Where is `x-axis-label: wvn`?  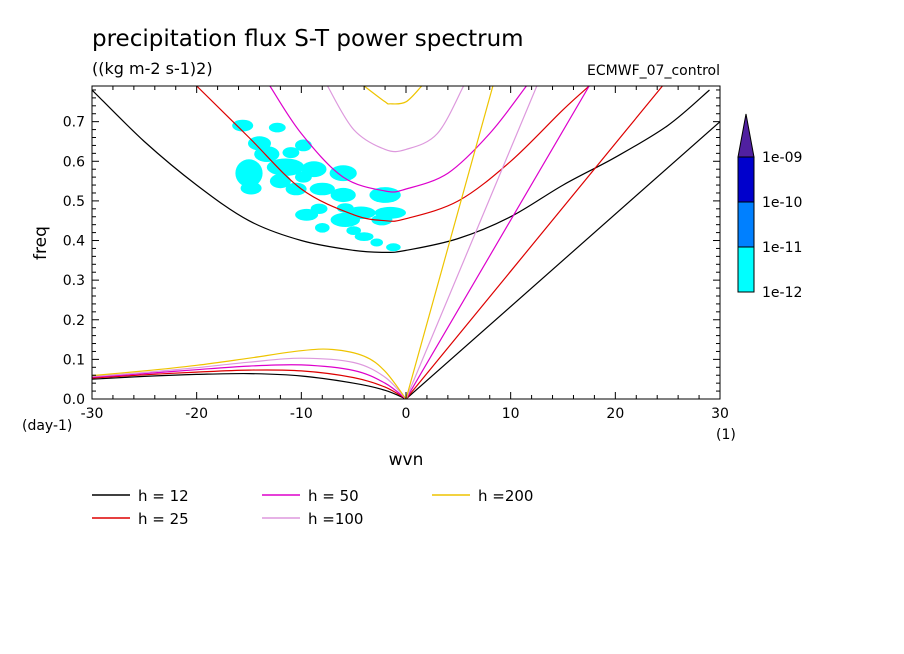
x-axis-label: wvn is located at coordinates (406, 460).